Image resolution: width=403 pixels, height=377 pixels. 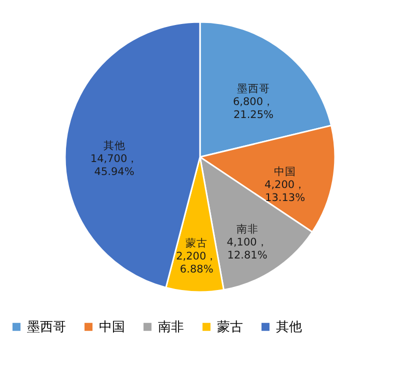 What do you see at coordinates (114, 145) in the screenshot?
I see `slice-label: 其他` at bounding box center [114, 145].